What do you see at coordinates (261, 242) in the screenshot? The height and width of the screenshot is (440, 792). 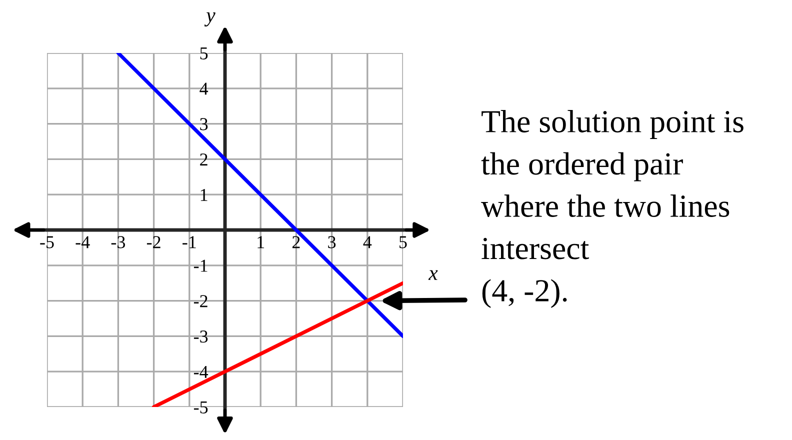 I see `x-tick-label: 1` at bounding box center [261, 242].